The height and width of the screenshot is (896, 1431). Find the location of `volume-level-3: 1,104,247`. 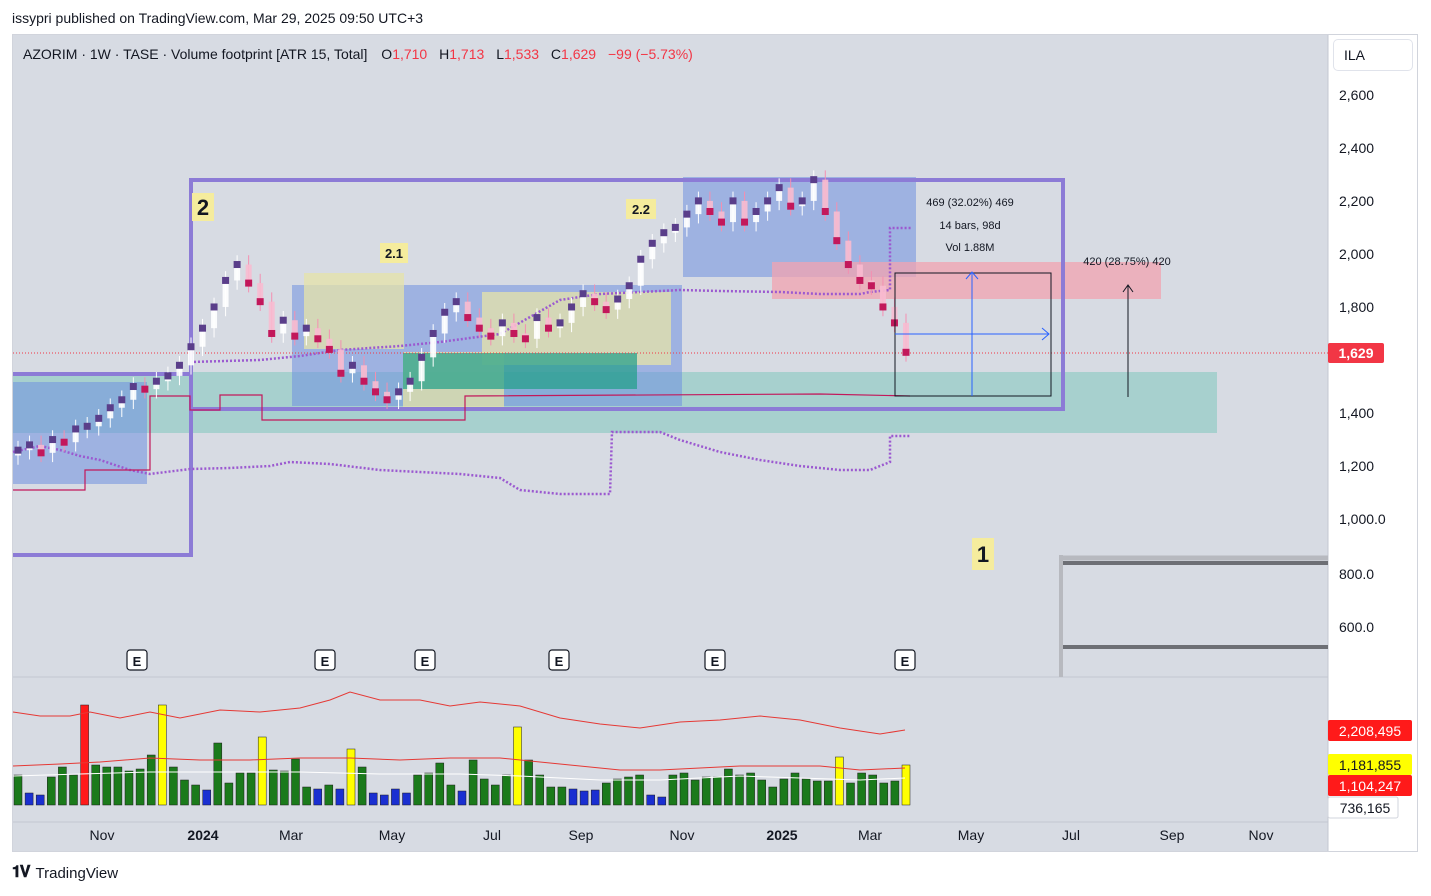

volume-level-3: 1,104,247 is located at coordinates (1370, 786).